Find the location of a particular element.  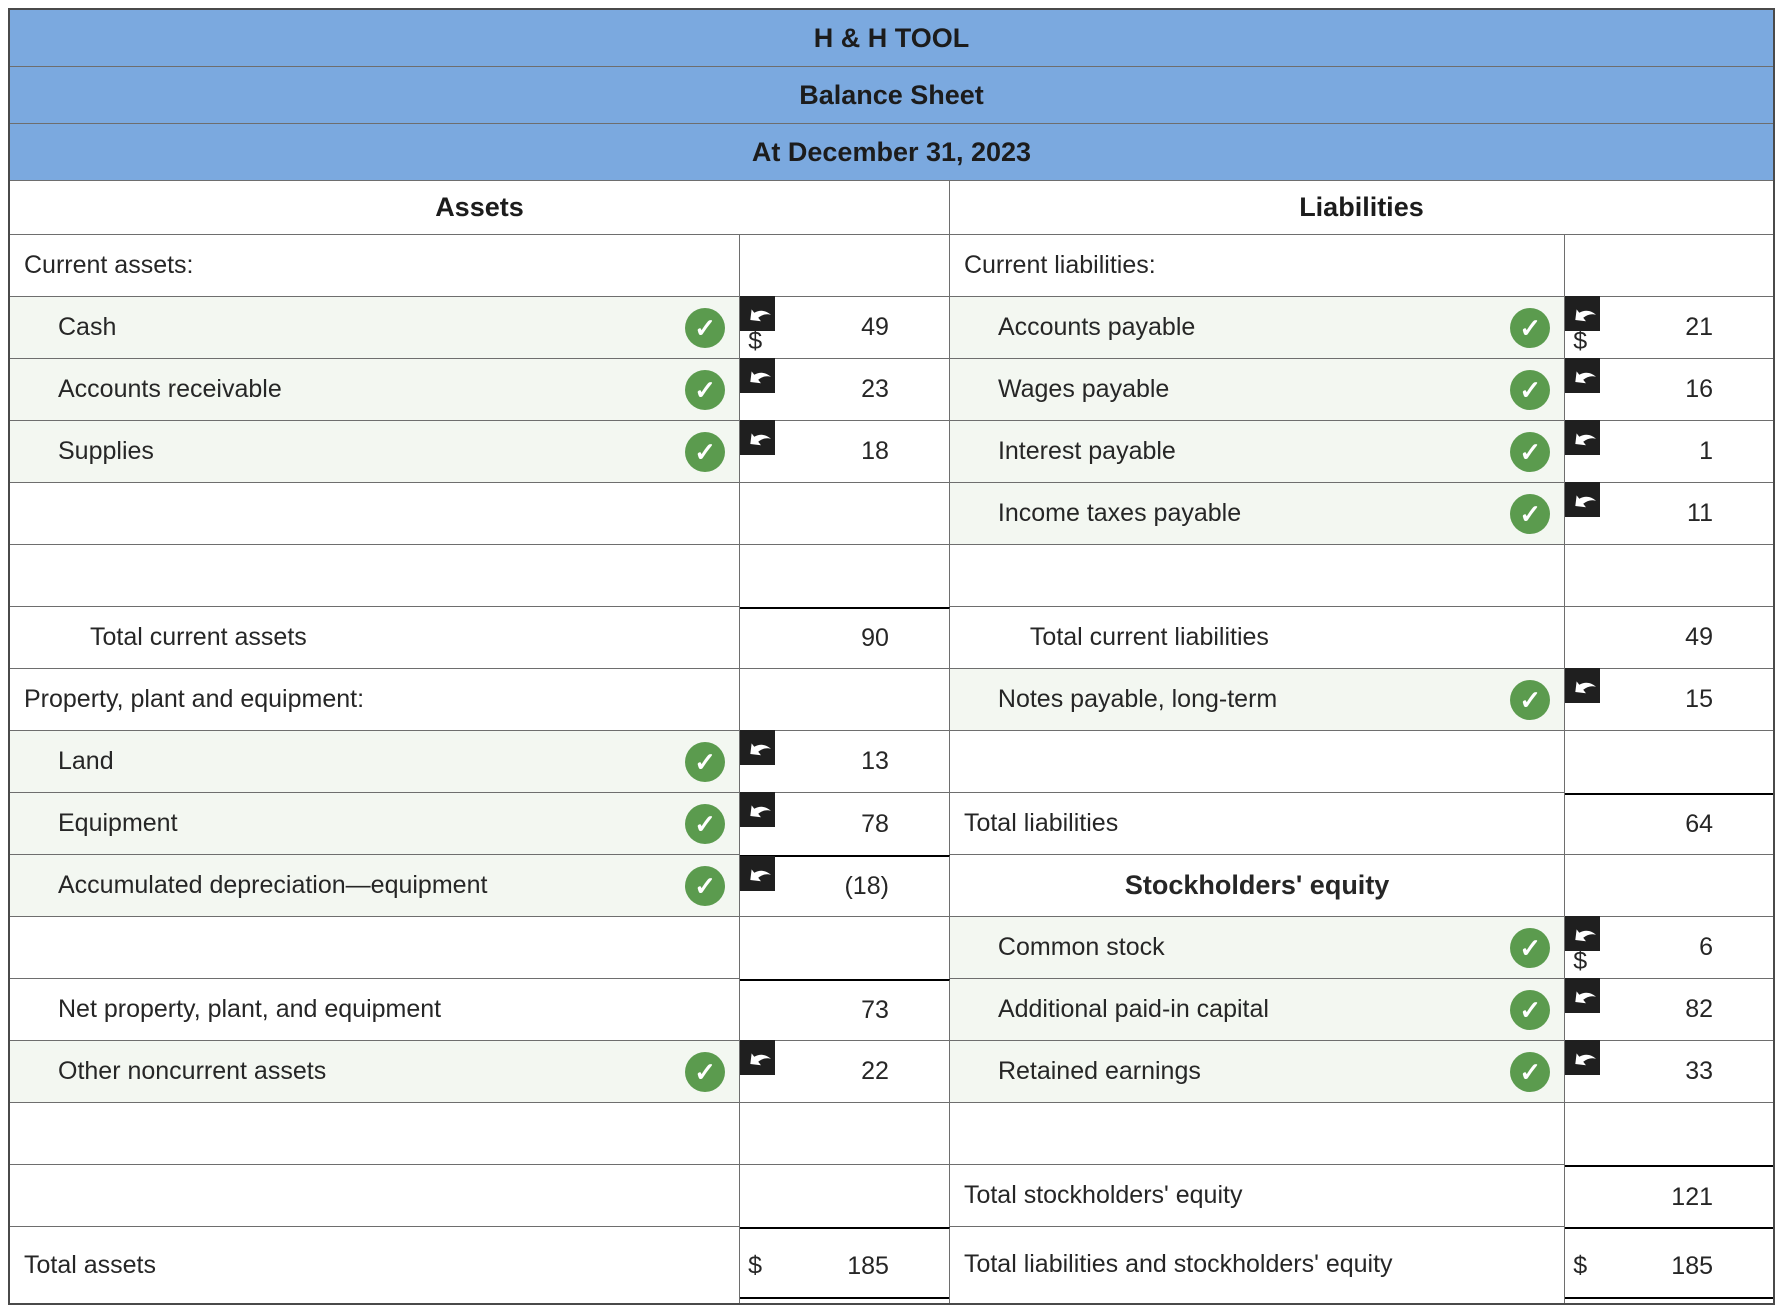

additional-paid-in-capital-value-cell: 82 is located at coordinates (1669, 1009).